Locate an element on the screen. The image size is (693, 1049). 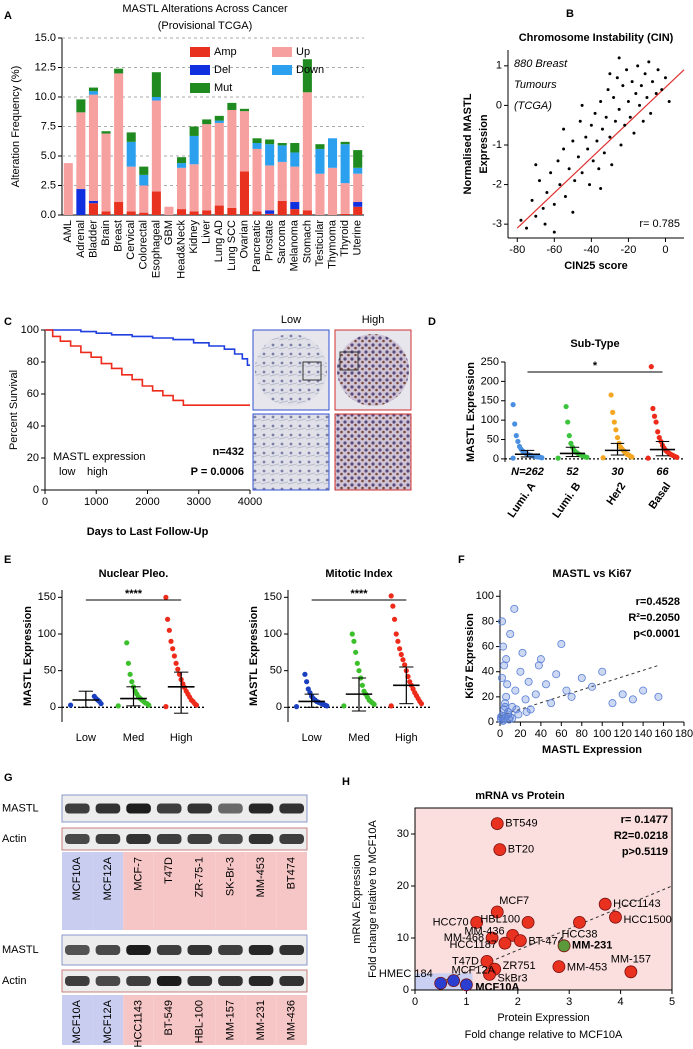
x-tick-label: 2 is located at coordinates (518, 1002).